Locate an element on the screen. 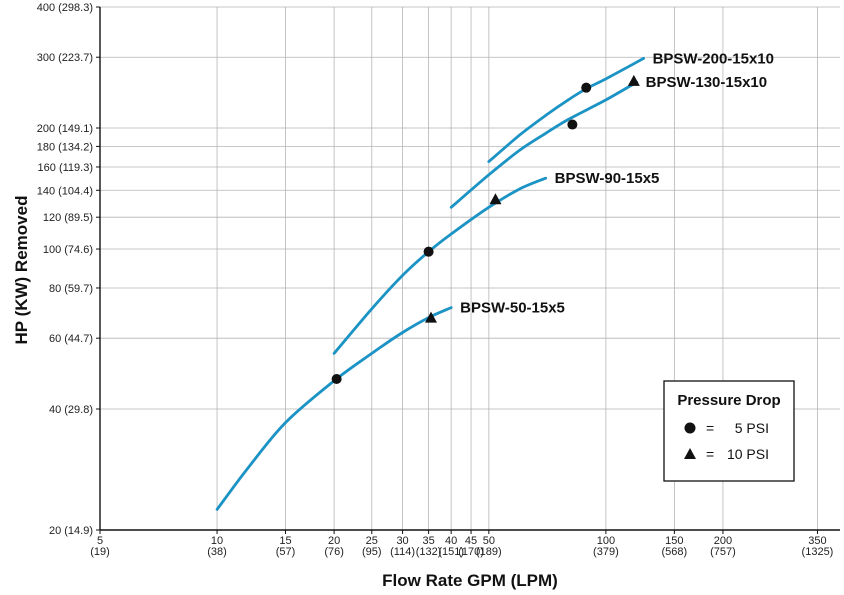 The image size is (844, 595). marker-circle-bpsw-200-15x10 is located at coordinates (586, 87).